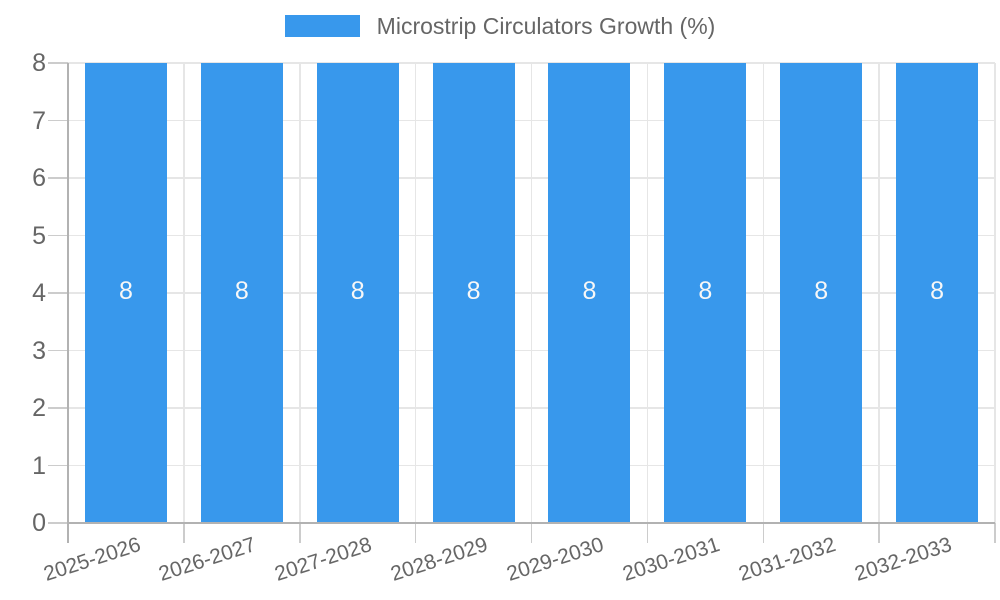 The height and width of the screenshot is (600, 1000). What do you see at coordinates (322, 26) in the screenshot?
I see `legend-swatch` at bounding box center [322, 26].